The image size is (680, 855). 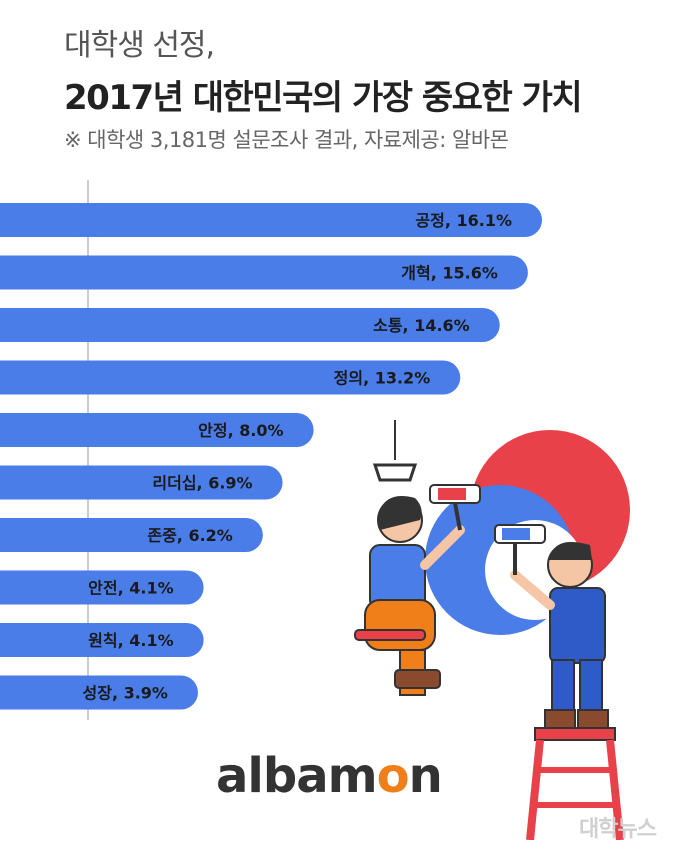 I want to click on bar-label-0: 공정, 16.1%, so click(x=463, y=220).